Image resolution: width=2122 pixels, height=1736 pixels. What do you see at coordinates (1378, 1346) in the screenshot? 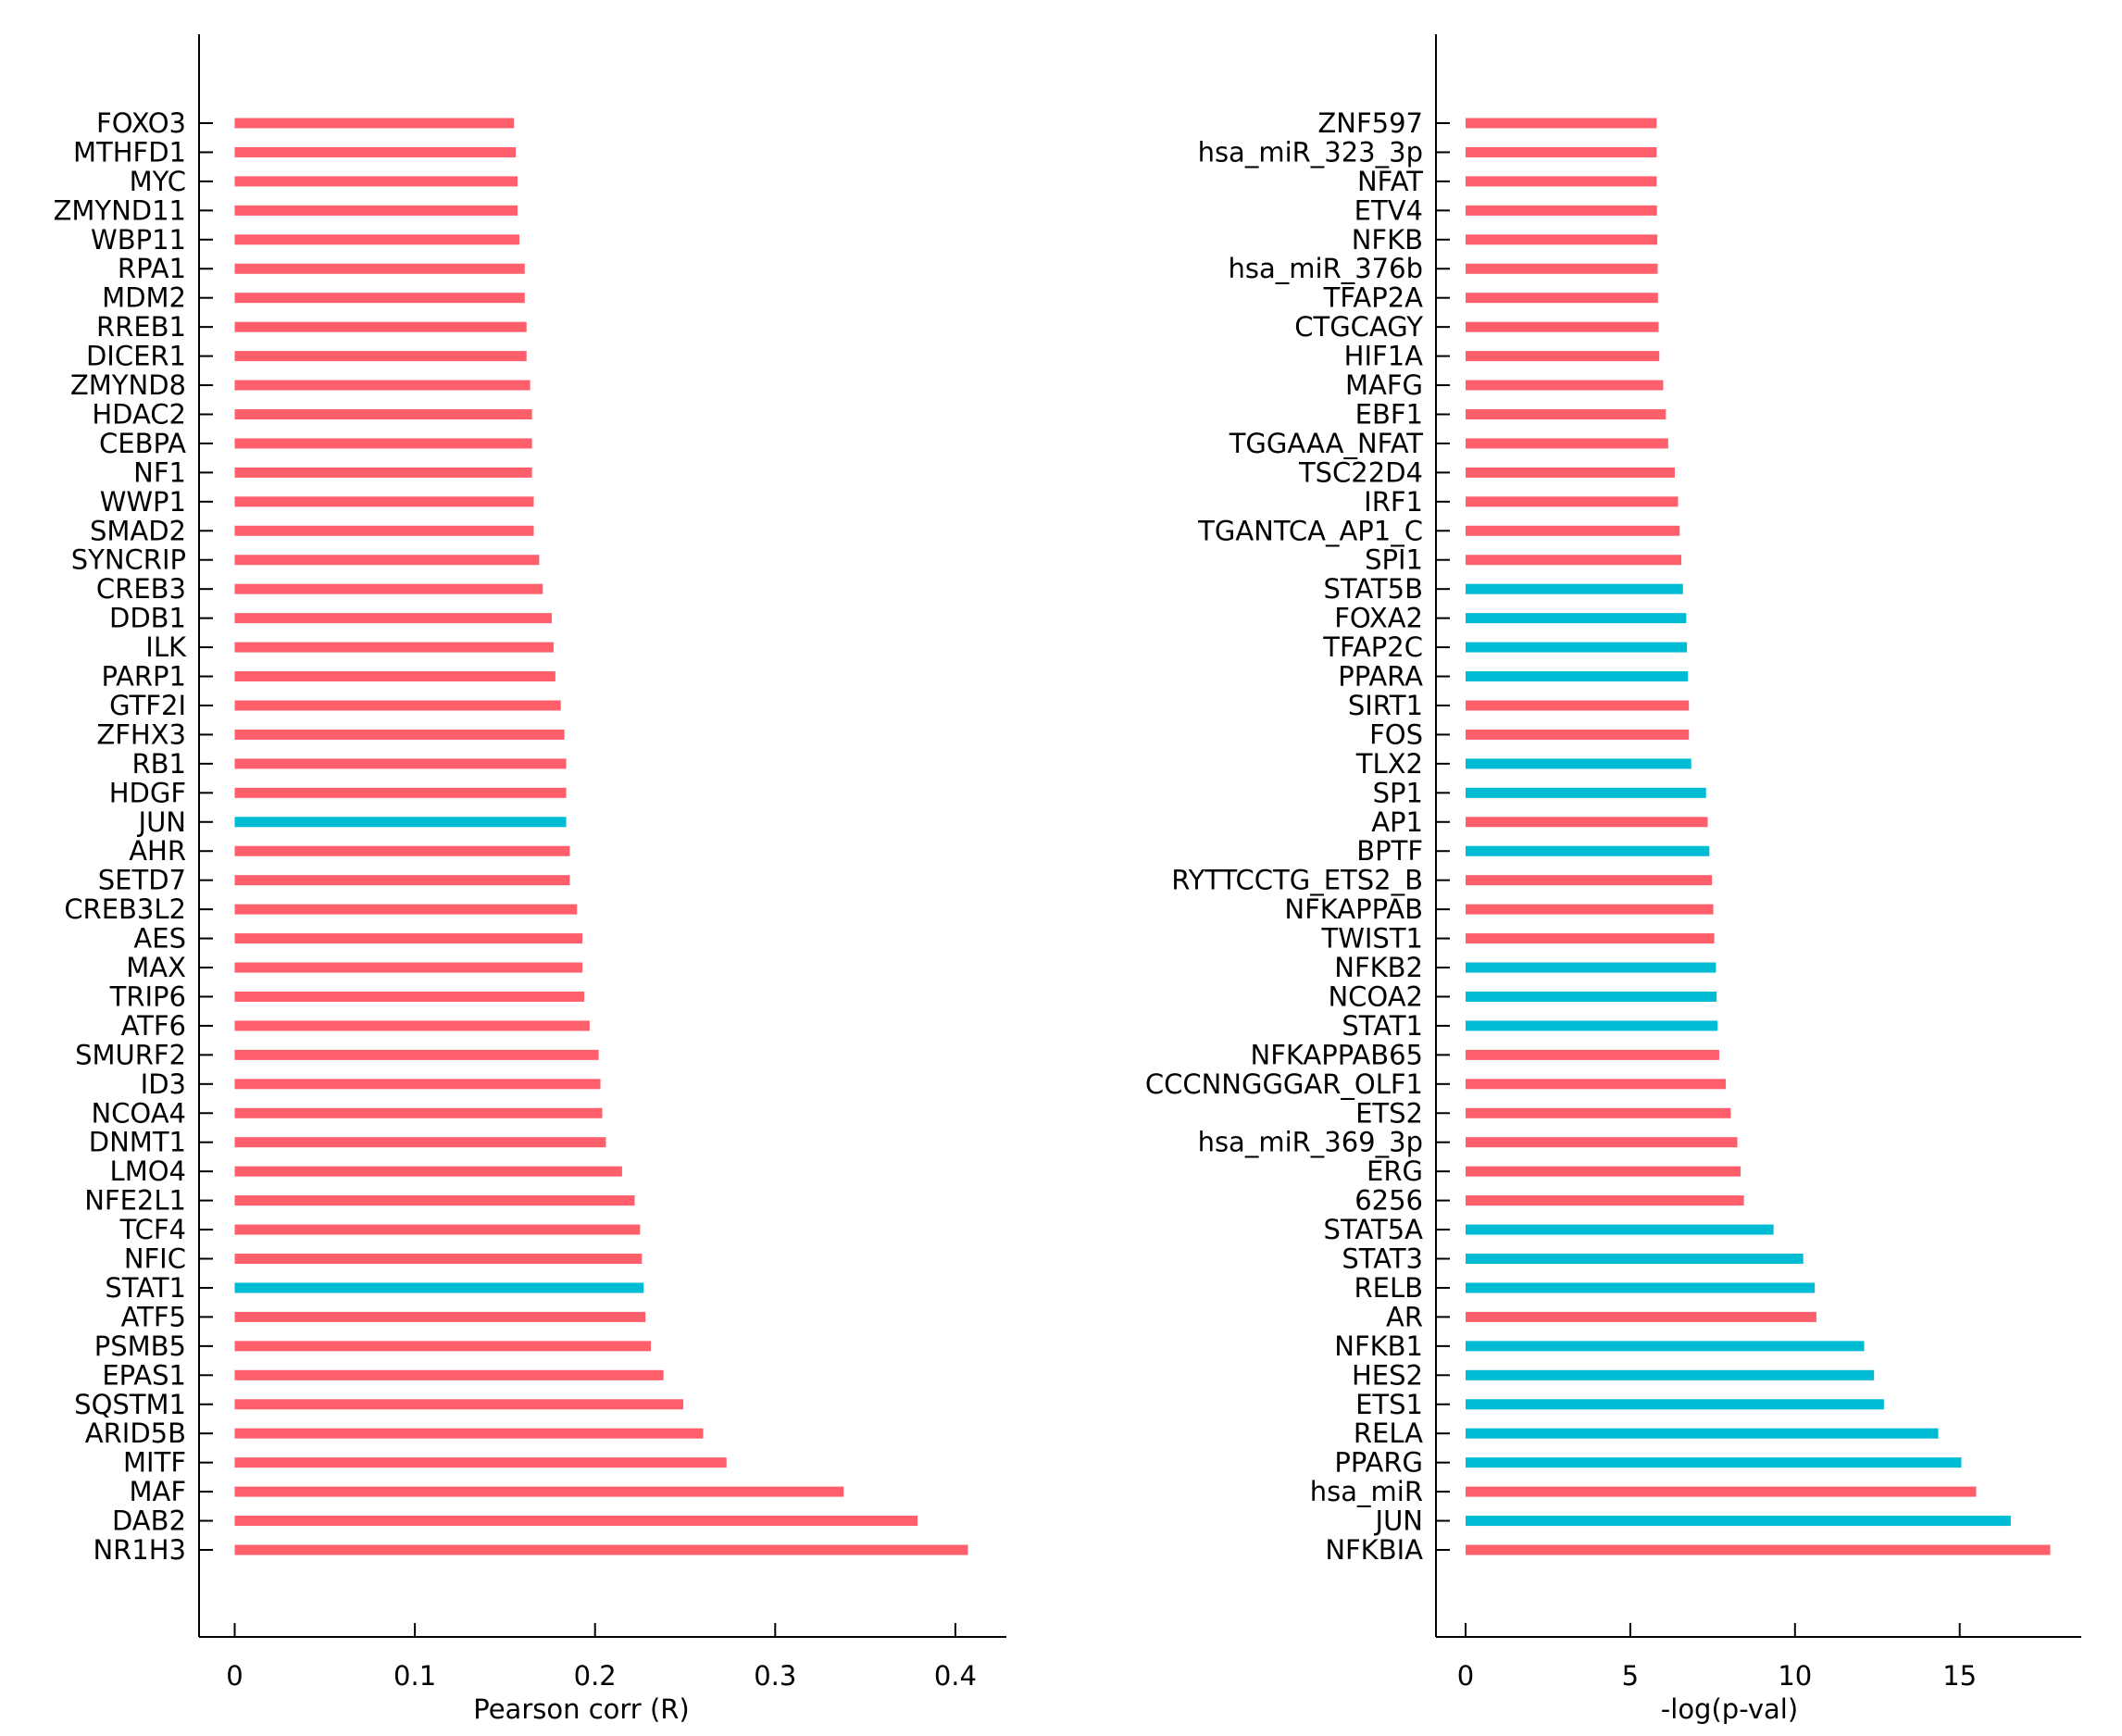
I see `category-label: NFKB1` at bounding box center [1378, 1346].